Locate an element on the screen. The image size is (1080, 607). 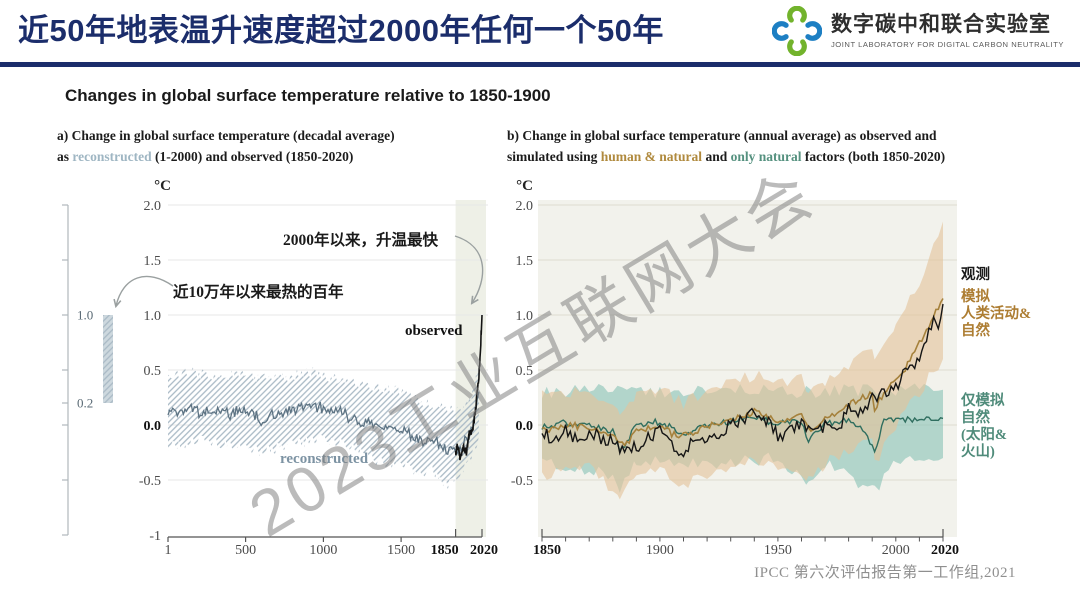
recent-period-highlight is located at coordinates (470, 368).